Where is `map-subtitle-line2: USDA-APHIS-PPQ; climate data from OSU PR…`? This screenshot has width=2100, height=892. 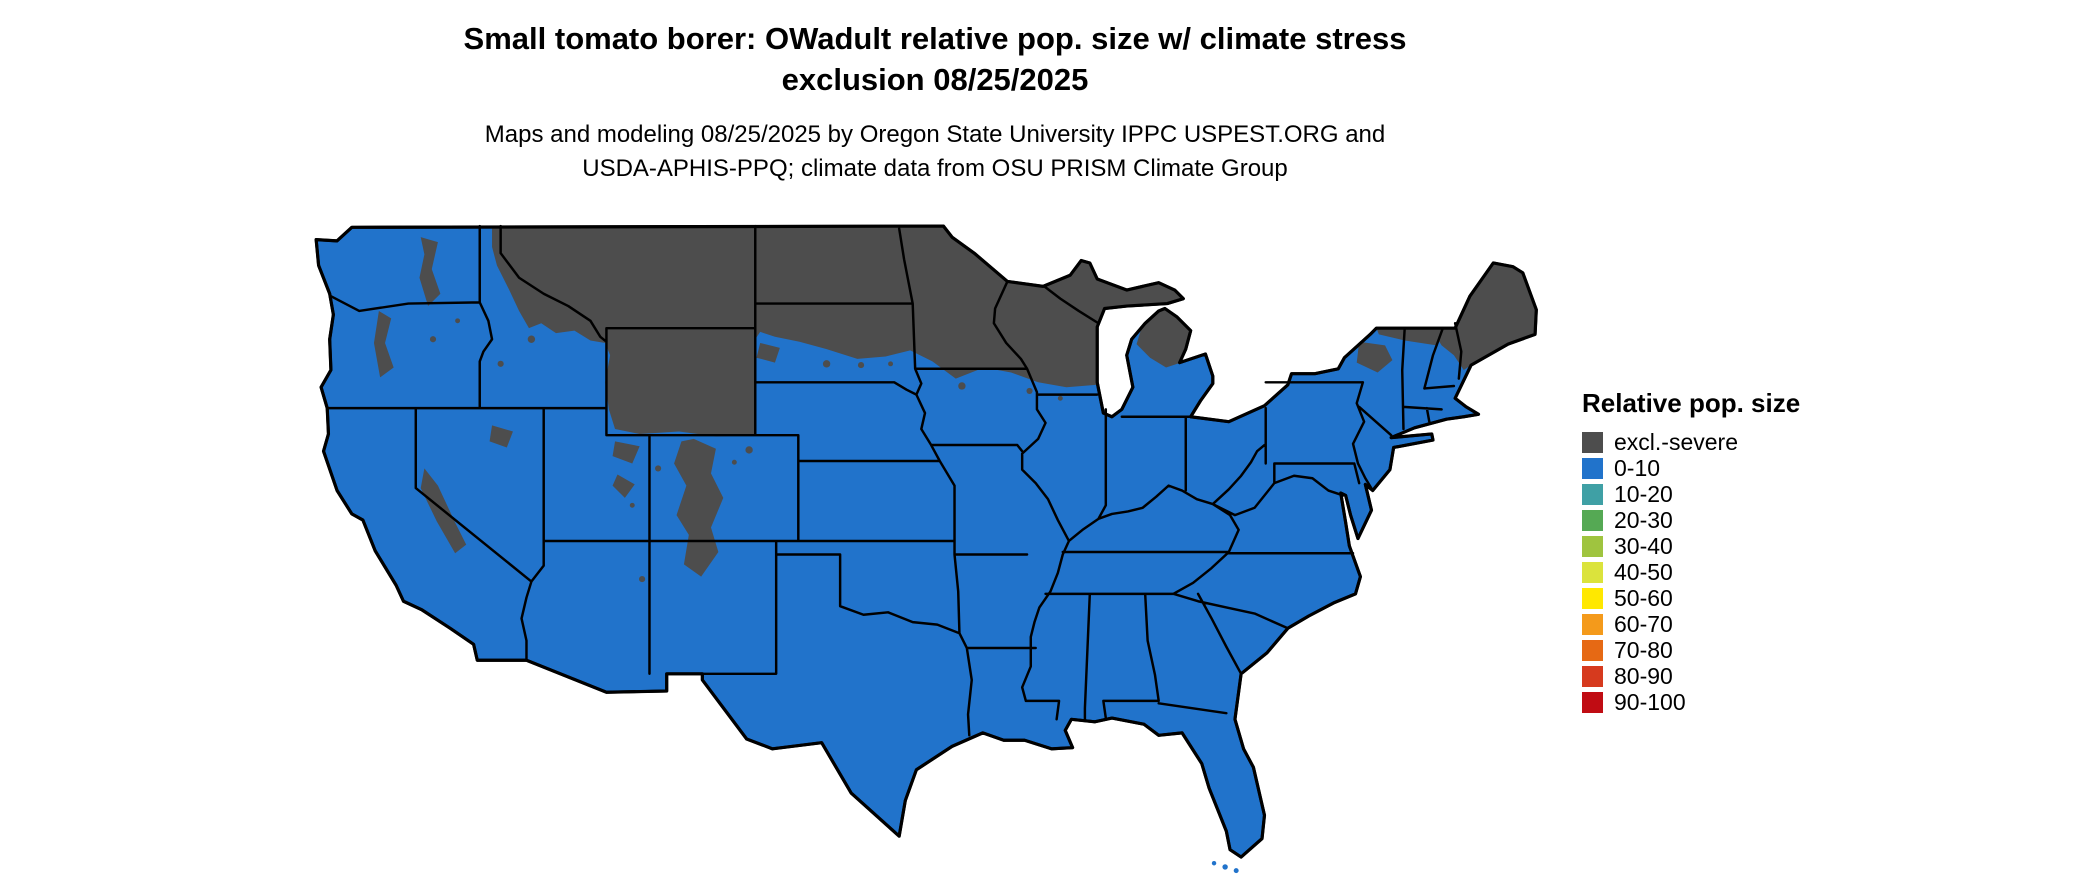
map-subtitle-line2: USDA-APHIS-PPQ; climate data from OSU PR… is located at coordinates (935, 168).